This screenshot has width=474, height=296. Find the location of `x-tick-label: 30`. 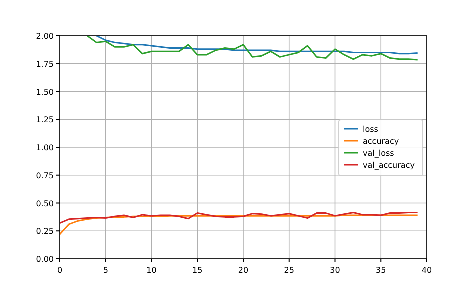

x-tick-label: 30 is located at coordinates (335, 270).